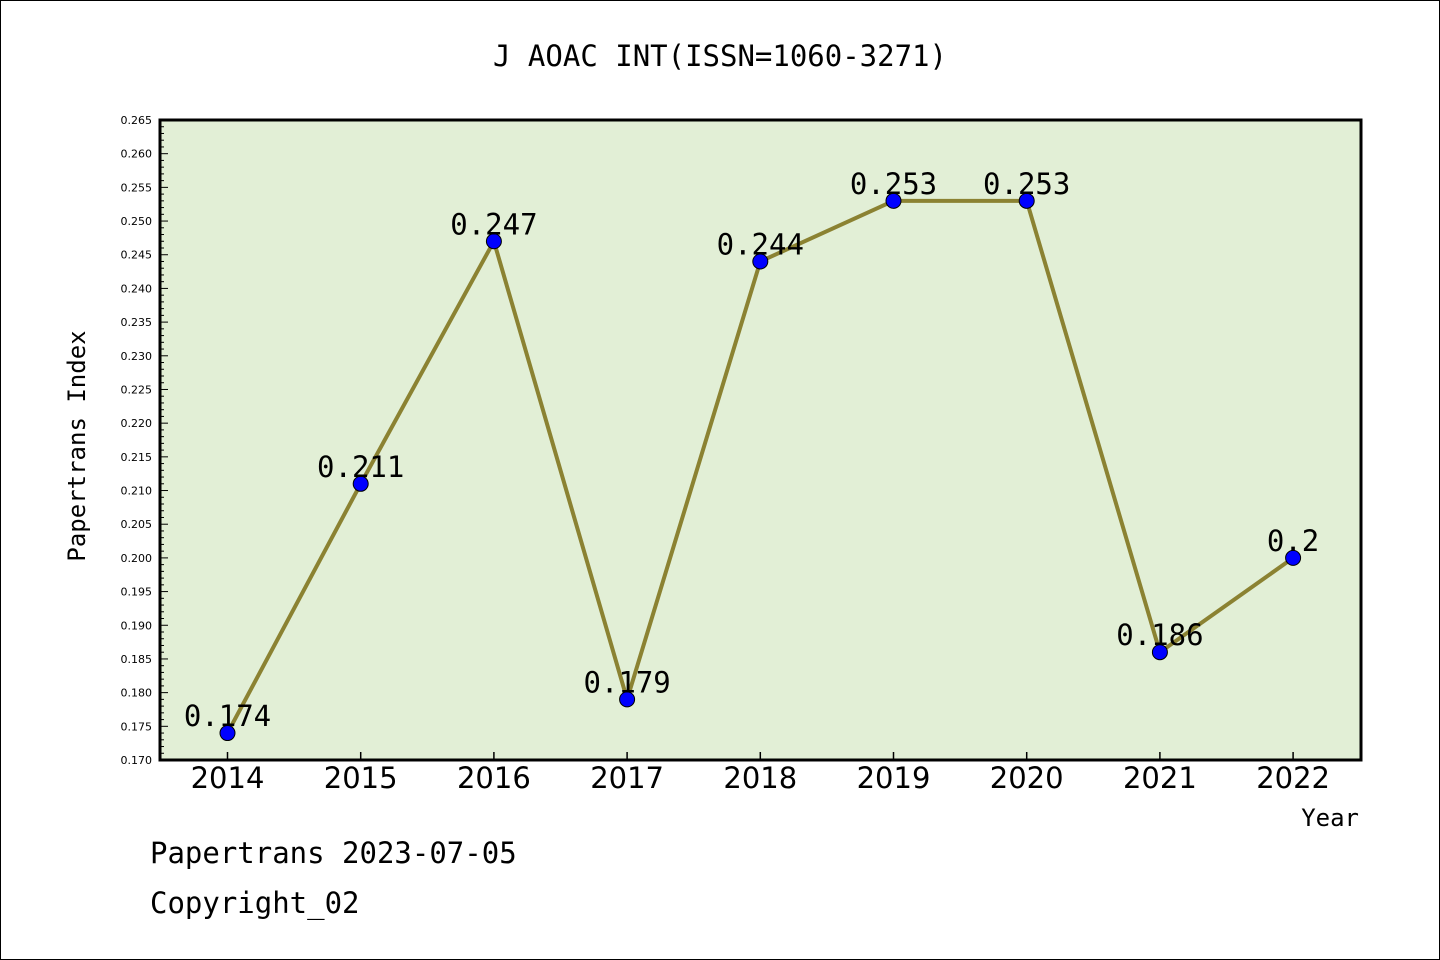  Describe the element at coordinates (1159, 635) in the screenshot. I see `data-label: 0.186` at that location.